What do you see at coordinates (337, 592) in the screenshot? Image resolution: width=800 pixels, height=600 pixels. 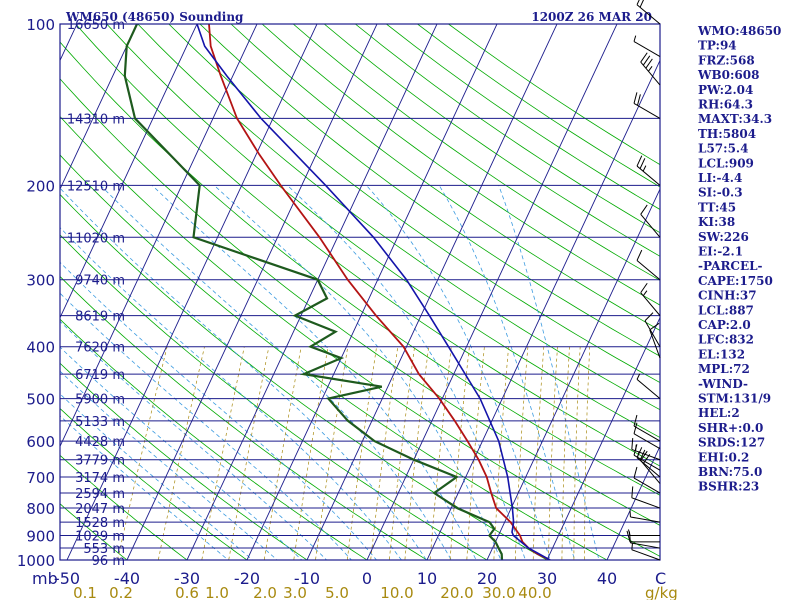 I see `mixing-ratio-tick-label: 5.0` at bounding box center [337, 592].